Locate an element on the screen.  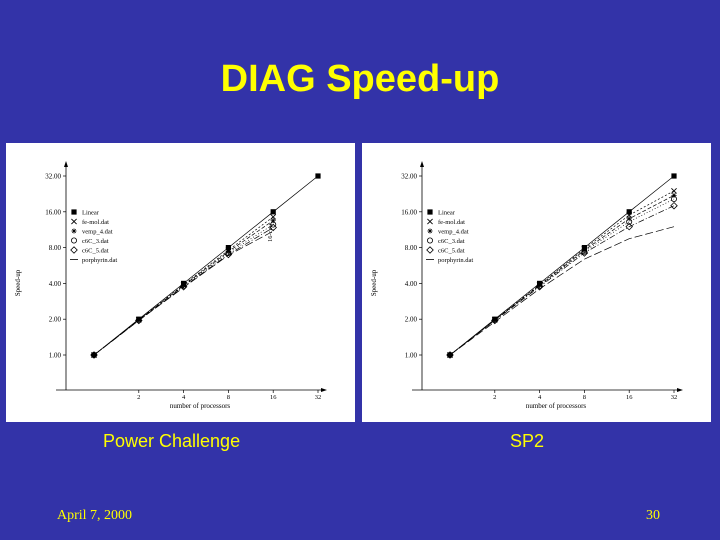
footer-date: April 7, 2000 is located at coordinates (95, 515).